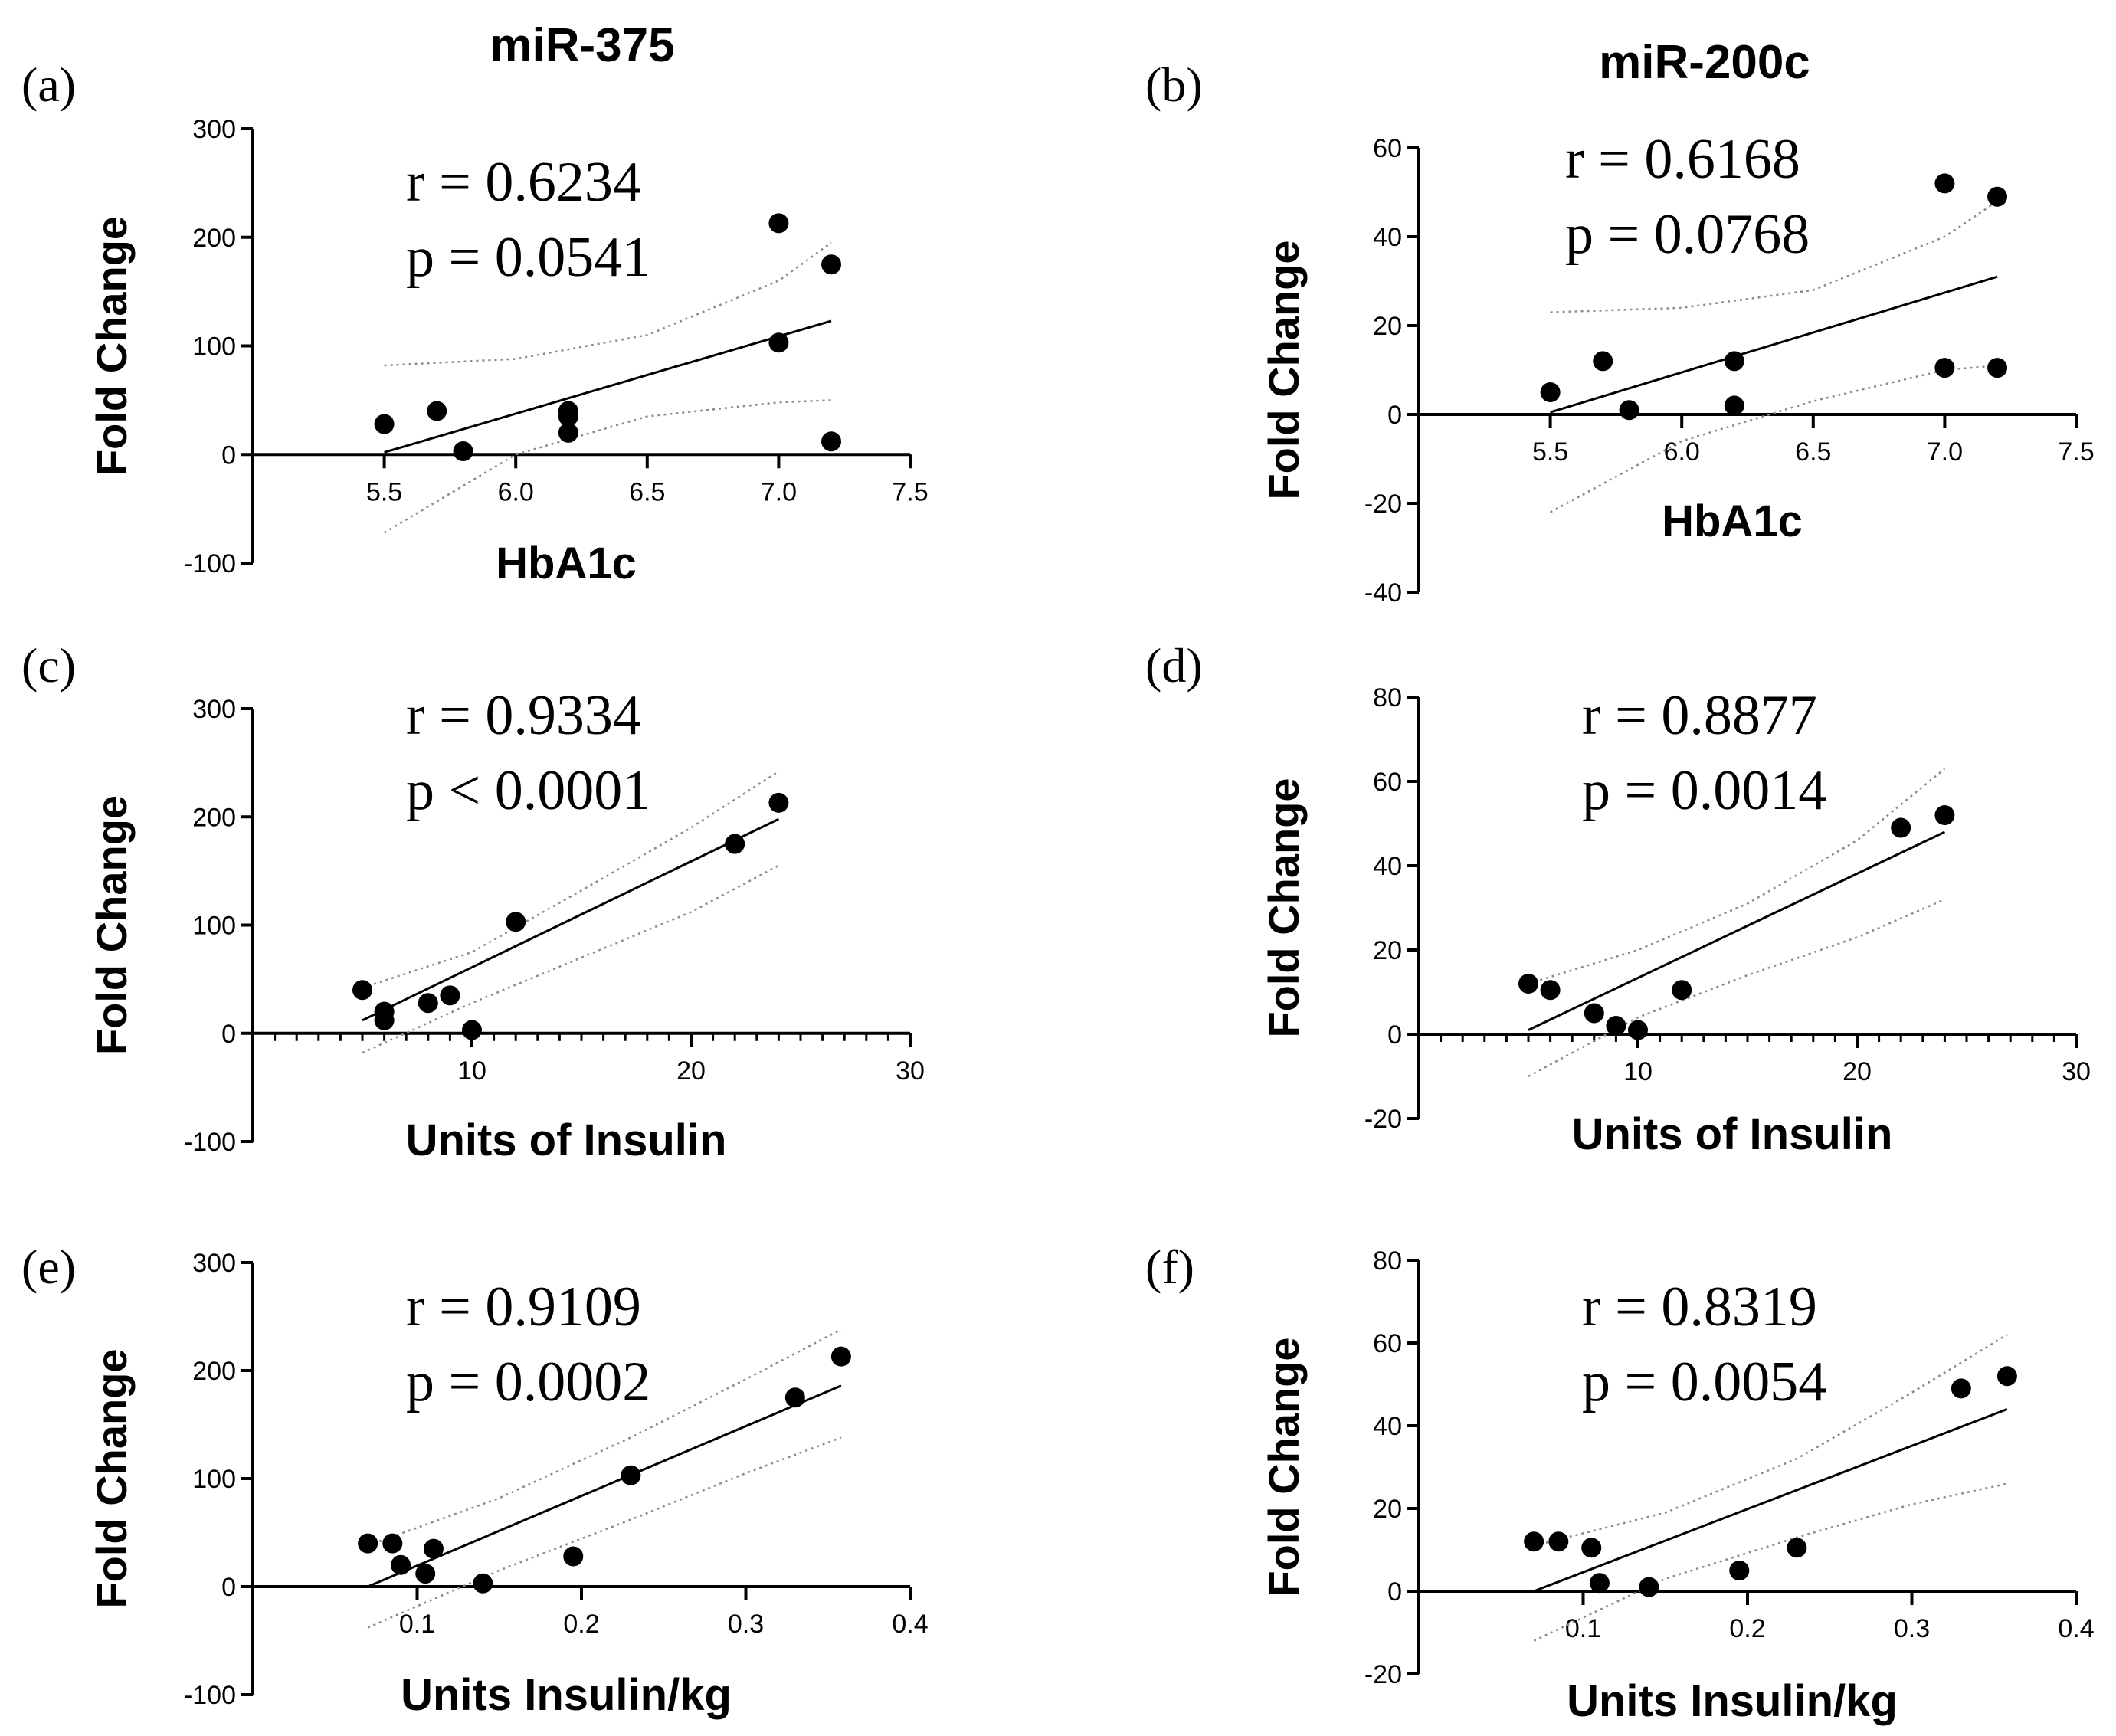  What do you see at coordinates (2076, 1071) in the screenshot?
I see `x-tick-label: 30` at bounding box center [2076, 1071].